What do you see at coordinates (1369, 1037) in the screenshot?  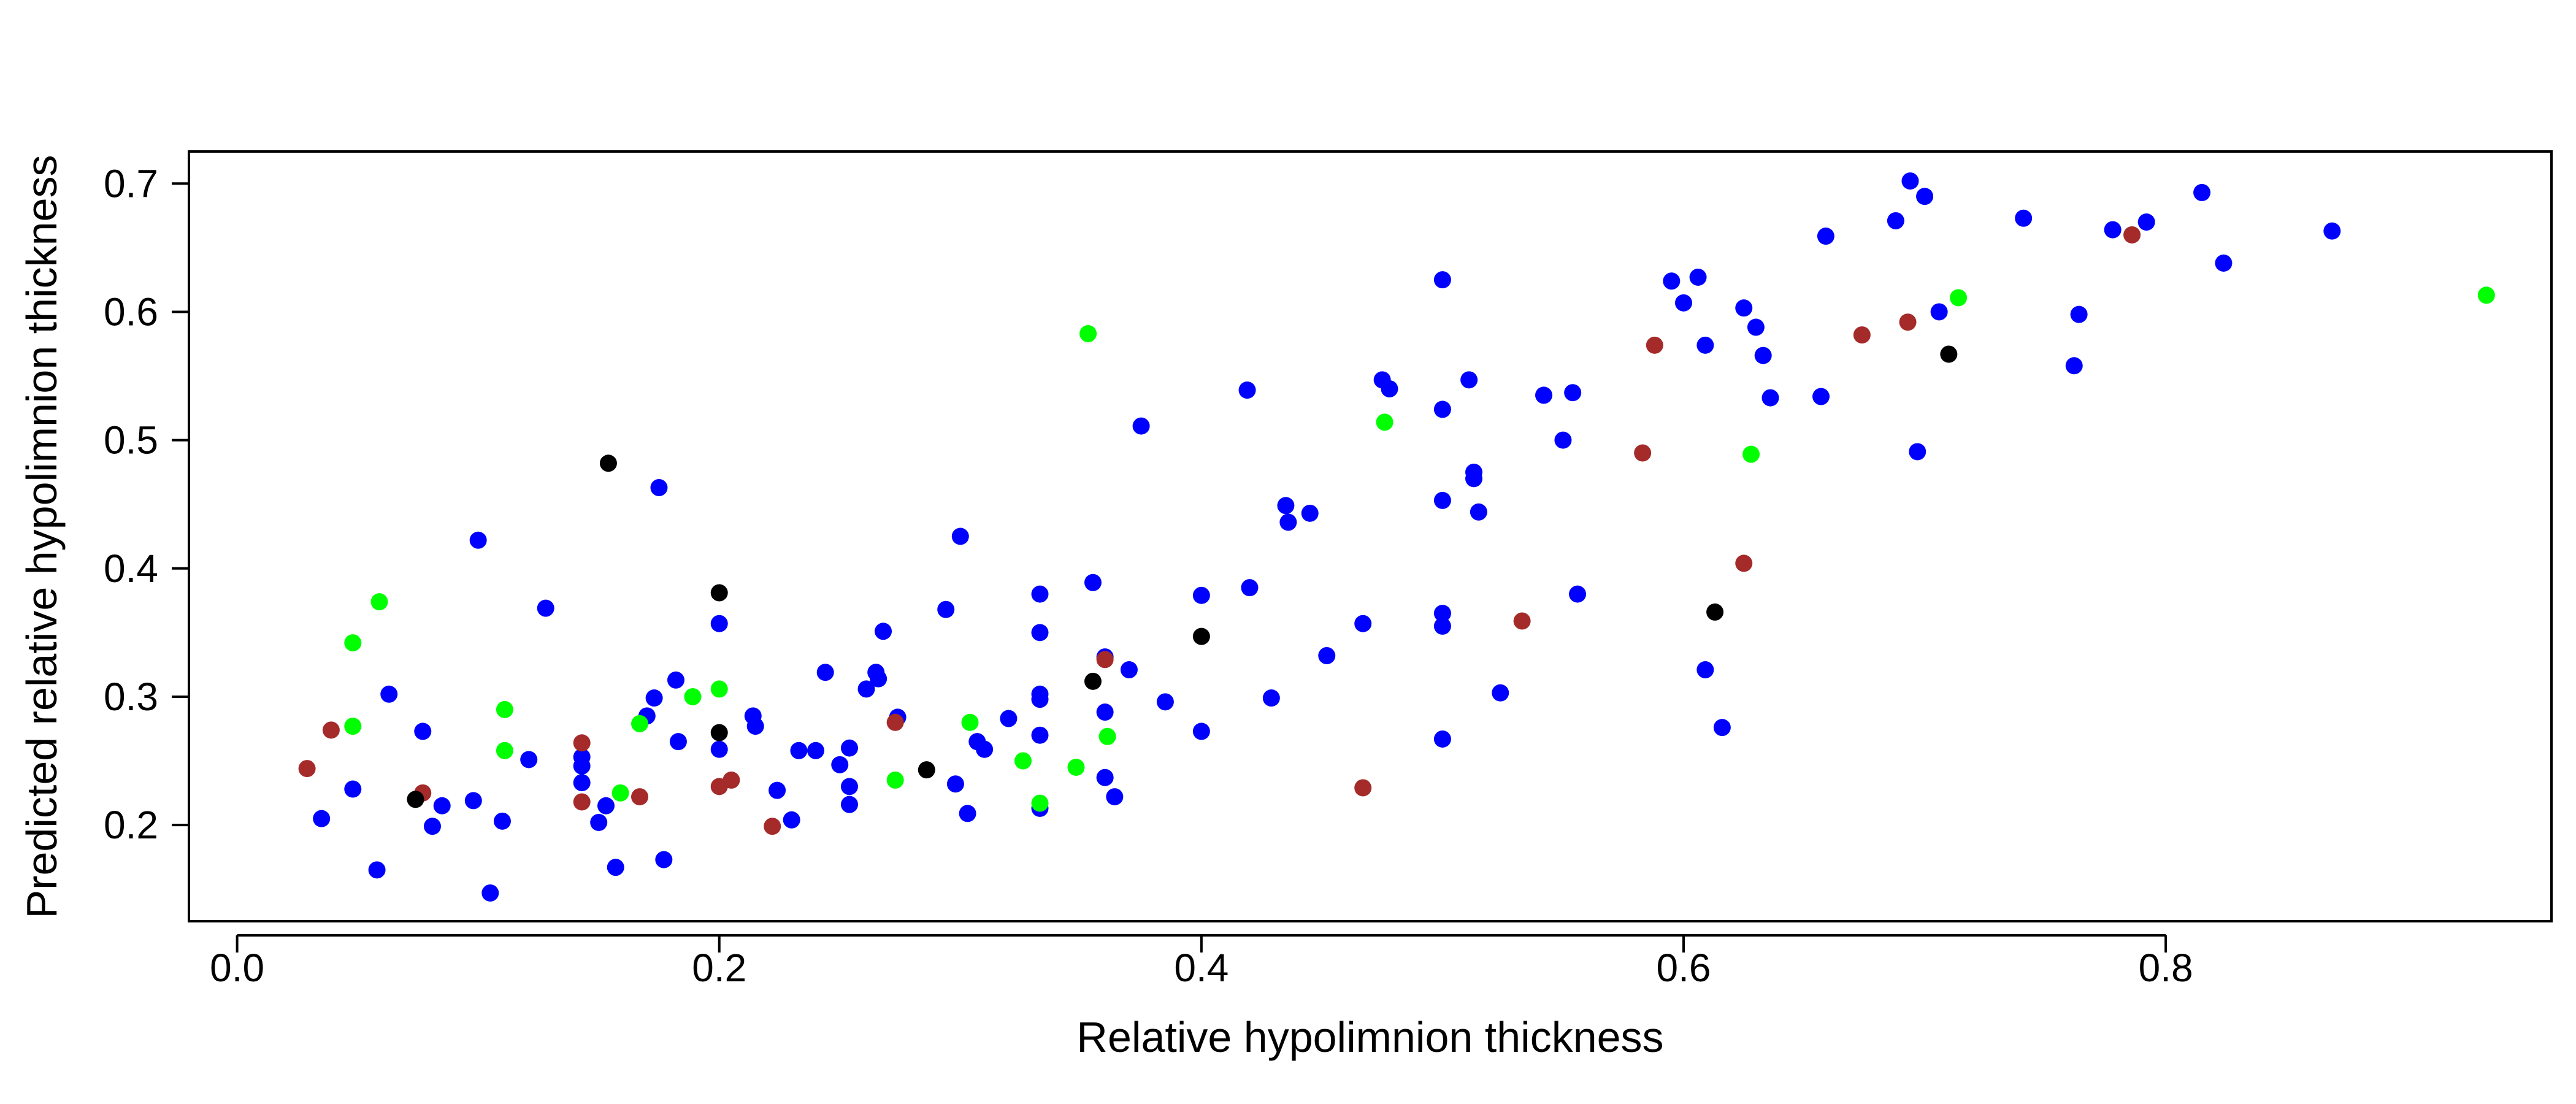 I see `x-axis-title: Relative hypolimnion thickness` at bounding box center [1369, 1037].